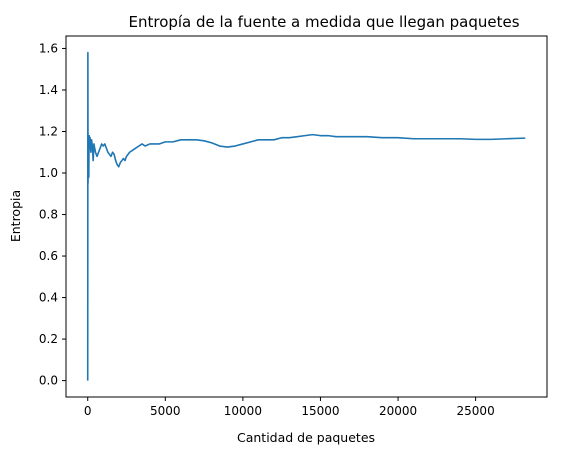 This screenshot has height=455, width=567. I want to click on x-tick-label: 20000, so click(398, 411).